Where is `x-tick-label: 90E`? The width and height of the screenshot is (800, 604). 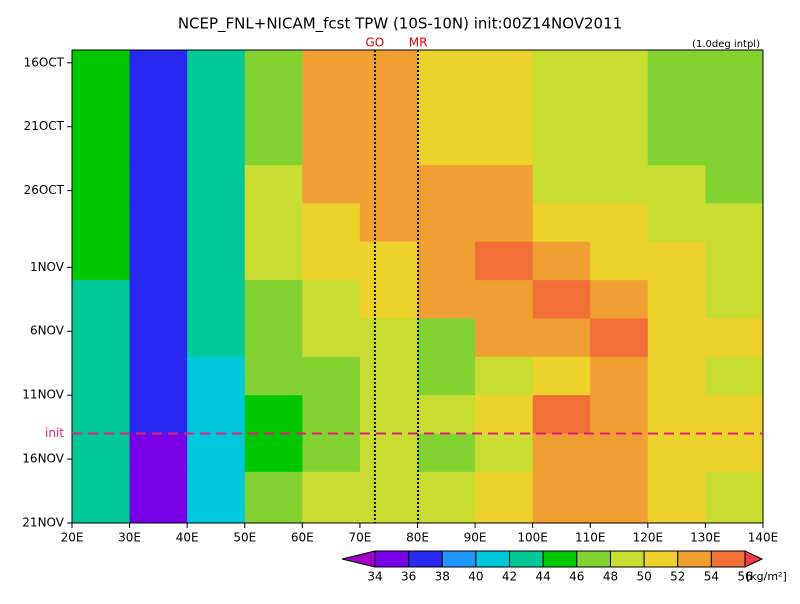 x-tick-label: 90E is located at coordinates (475, 538).